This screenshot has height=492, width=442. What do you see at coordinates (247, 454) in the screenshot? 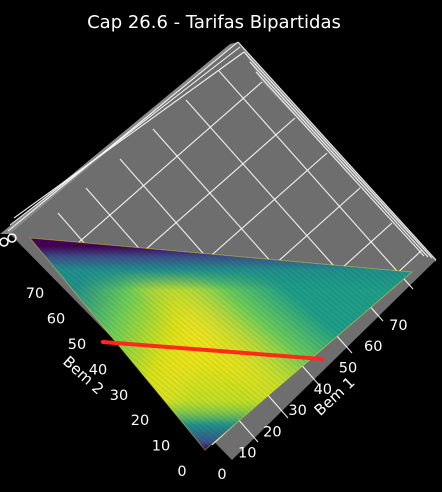
I see `bem1-tick-10: 10` at bounding box center [247, 454].